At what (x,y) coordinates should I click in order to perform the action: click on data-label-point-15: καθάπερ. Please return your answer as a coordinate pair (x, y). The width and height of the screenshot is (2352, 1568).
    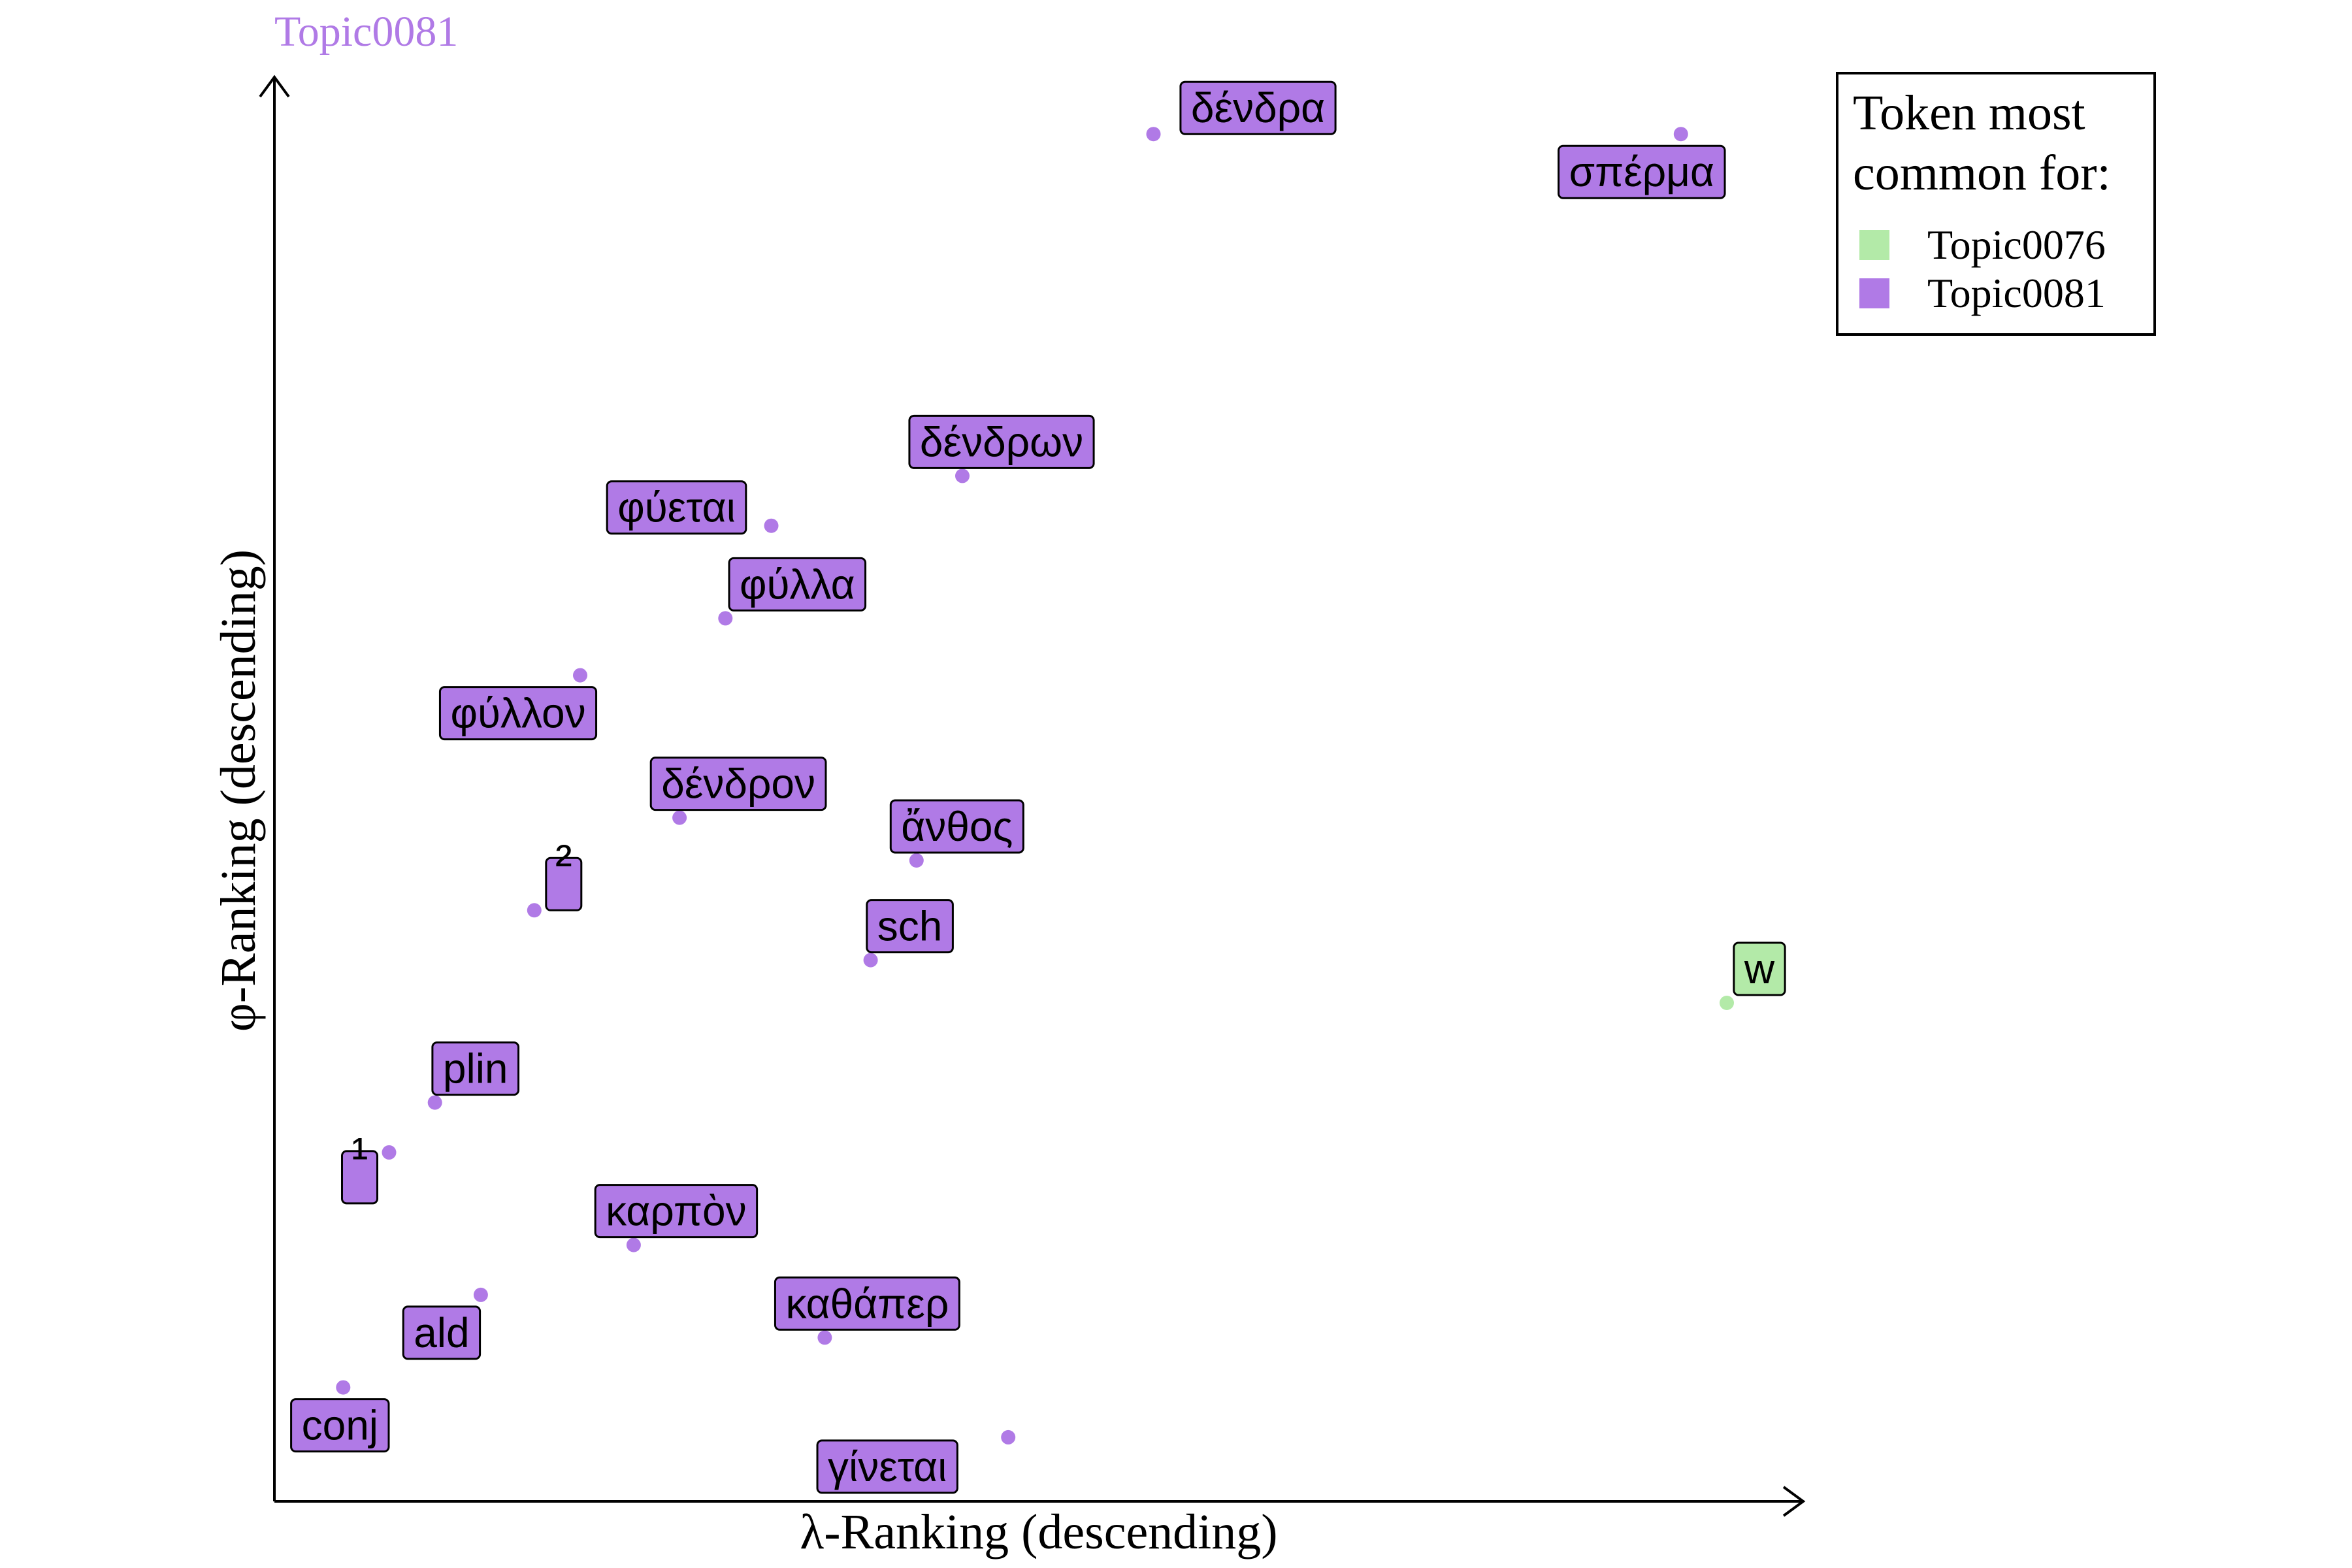
    Looking at the image, I should click on (867, 1303).